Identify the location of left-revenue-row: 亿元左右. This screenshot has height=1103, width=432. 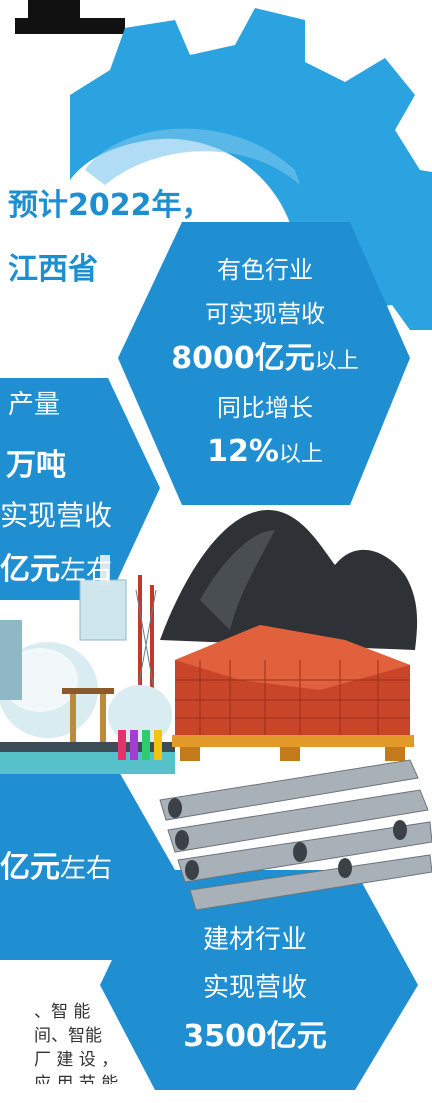
(56, 566).